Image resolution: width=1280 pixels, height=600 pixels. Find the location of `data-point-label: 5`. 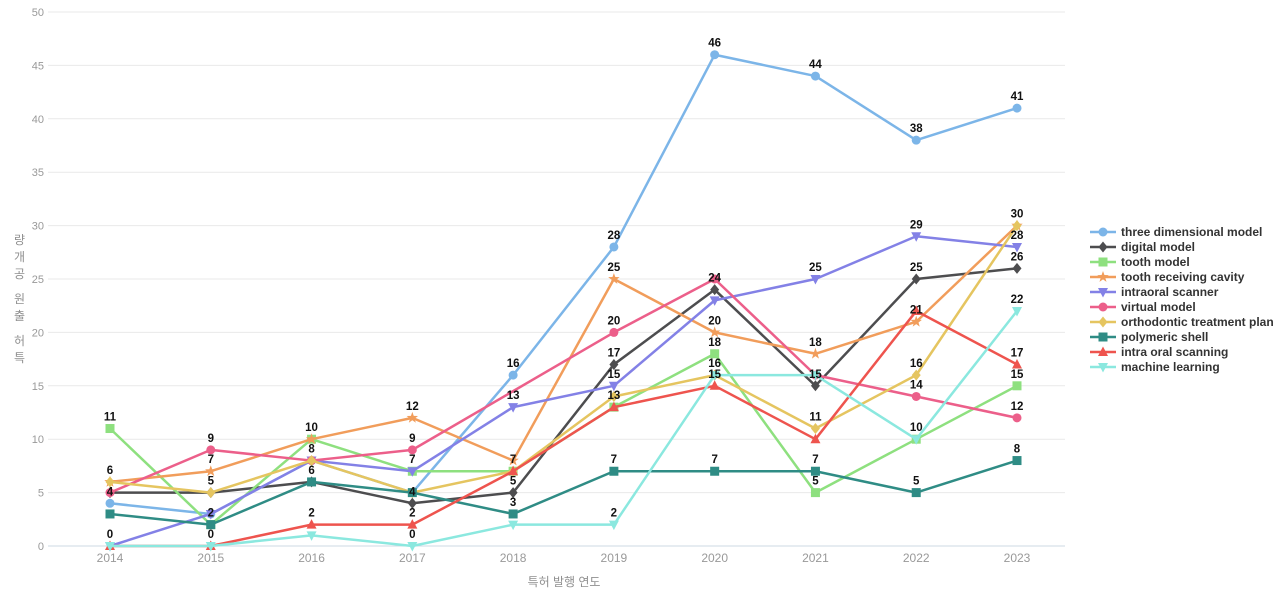

data-point-label: 5 is located at coordinates (513, 482).